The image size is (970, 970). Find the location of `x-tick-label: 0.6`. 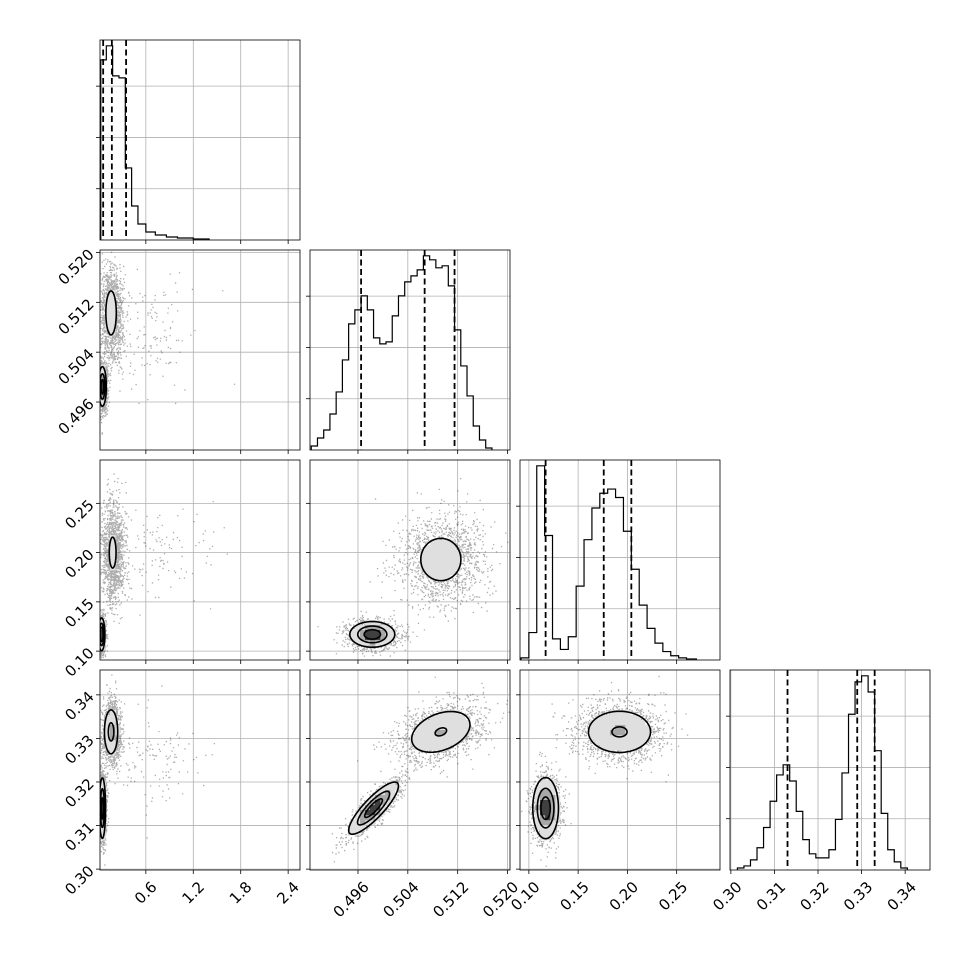

x-tick-label: 0.6 is located at coordinates (146, 893).